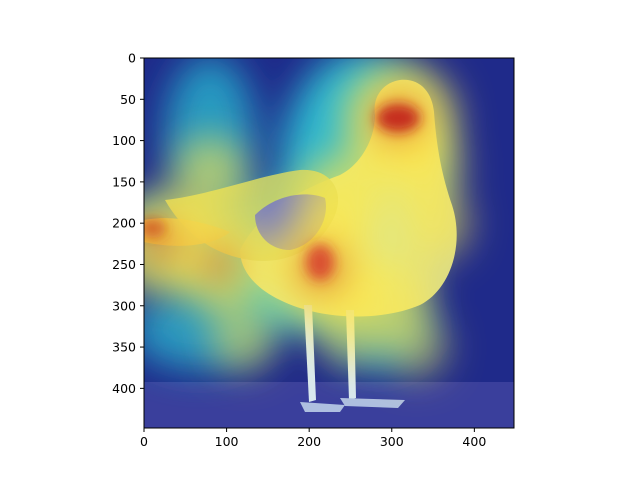 This screenshot has height=480, width=640. I want to click on x-tick-label: 100, so click(227, 441).